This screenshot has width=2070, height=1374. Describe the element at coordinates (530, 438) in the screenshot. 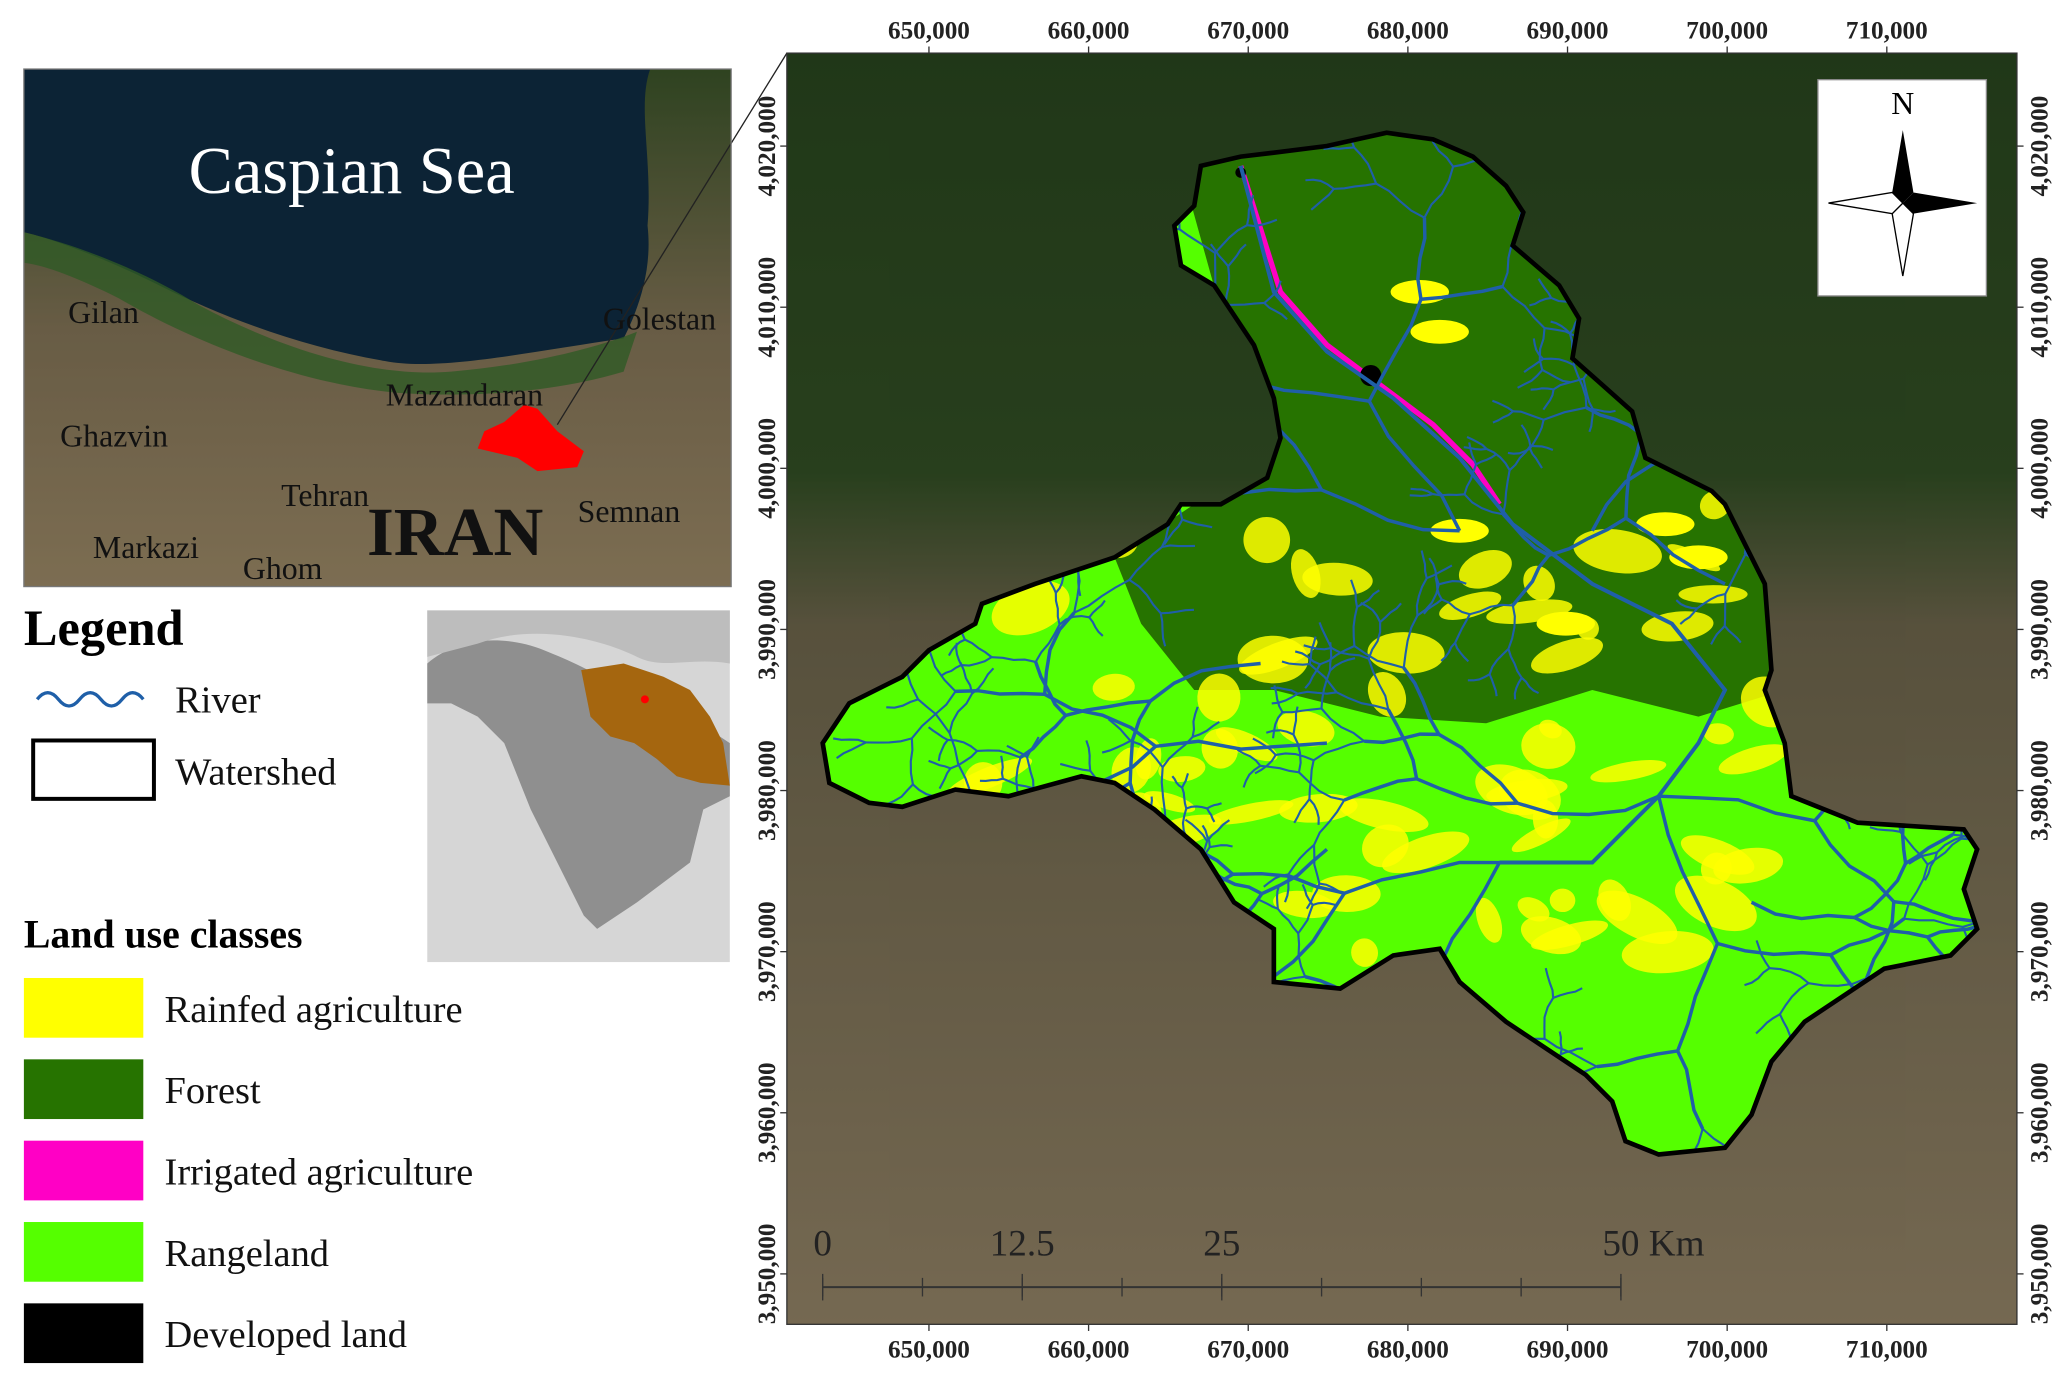

I see `study-area` at that location.